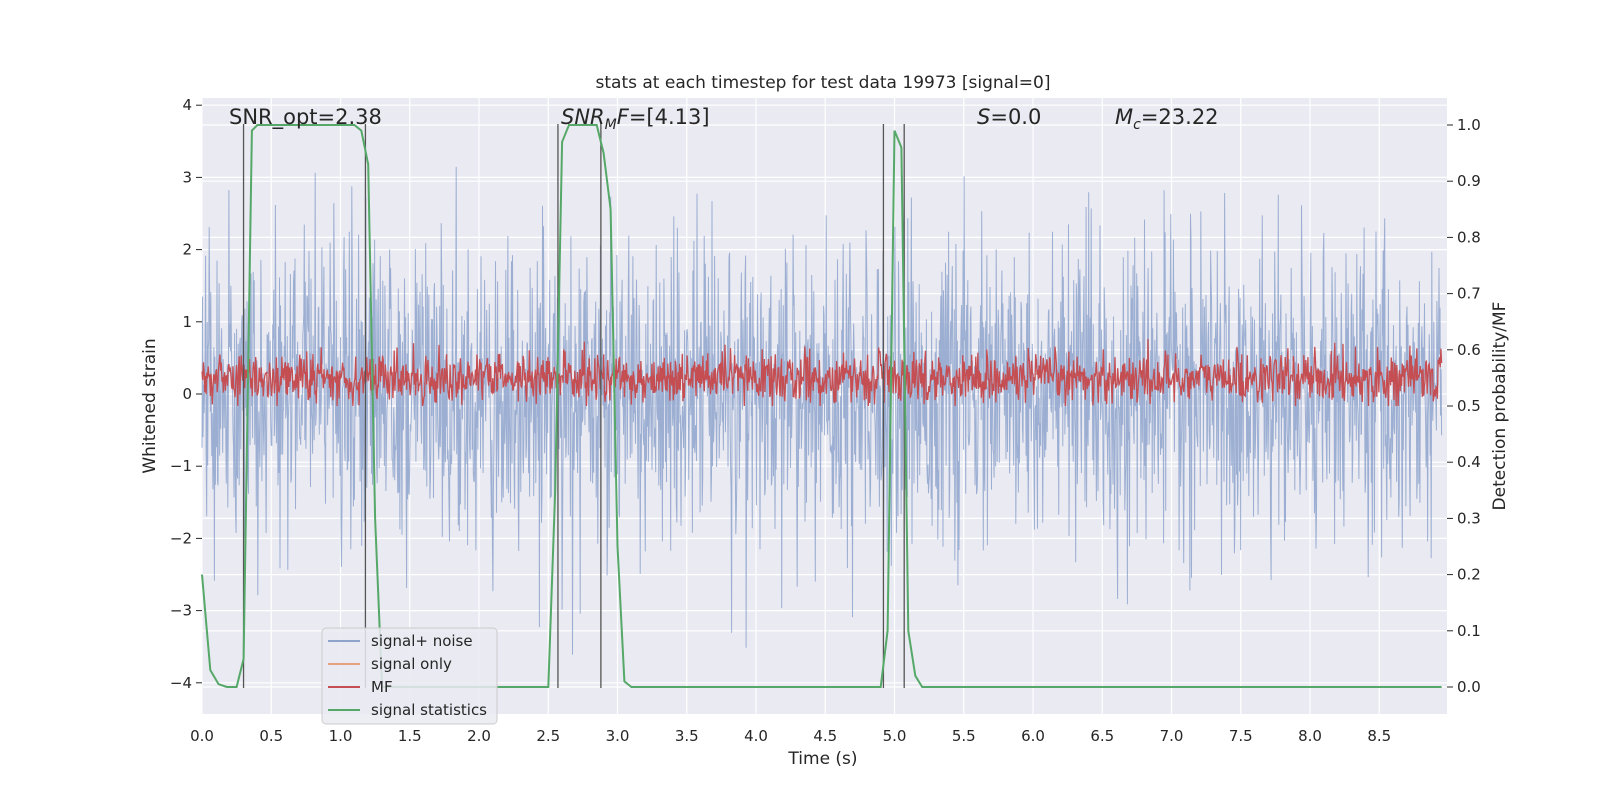  I want to click on series-mf, so click(822, 373).